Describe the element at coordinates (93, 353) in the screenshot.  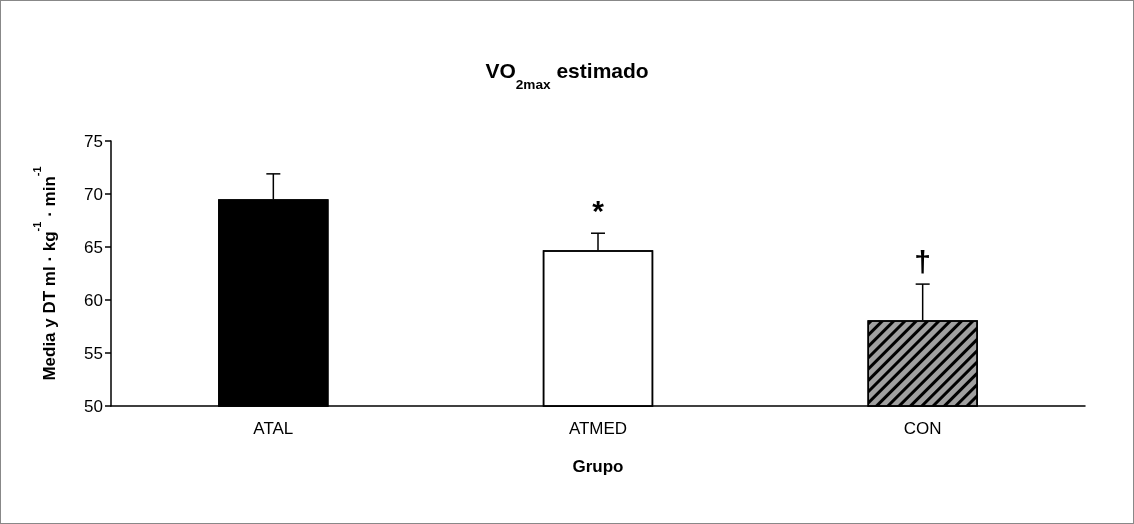
I see `y-tick-label: 55` at that location.